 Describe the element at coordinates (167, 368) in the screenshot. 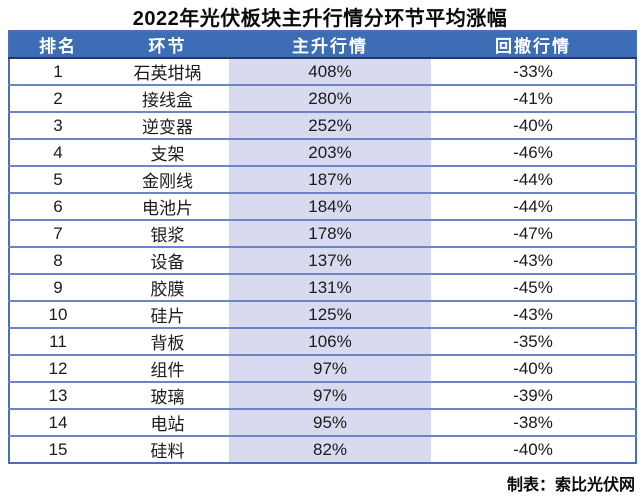

I see `cell-segment: 组件` at that location.